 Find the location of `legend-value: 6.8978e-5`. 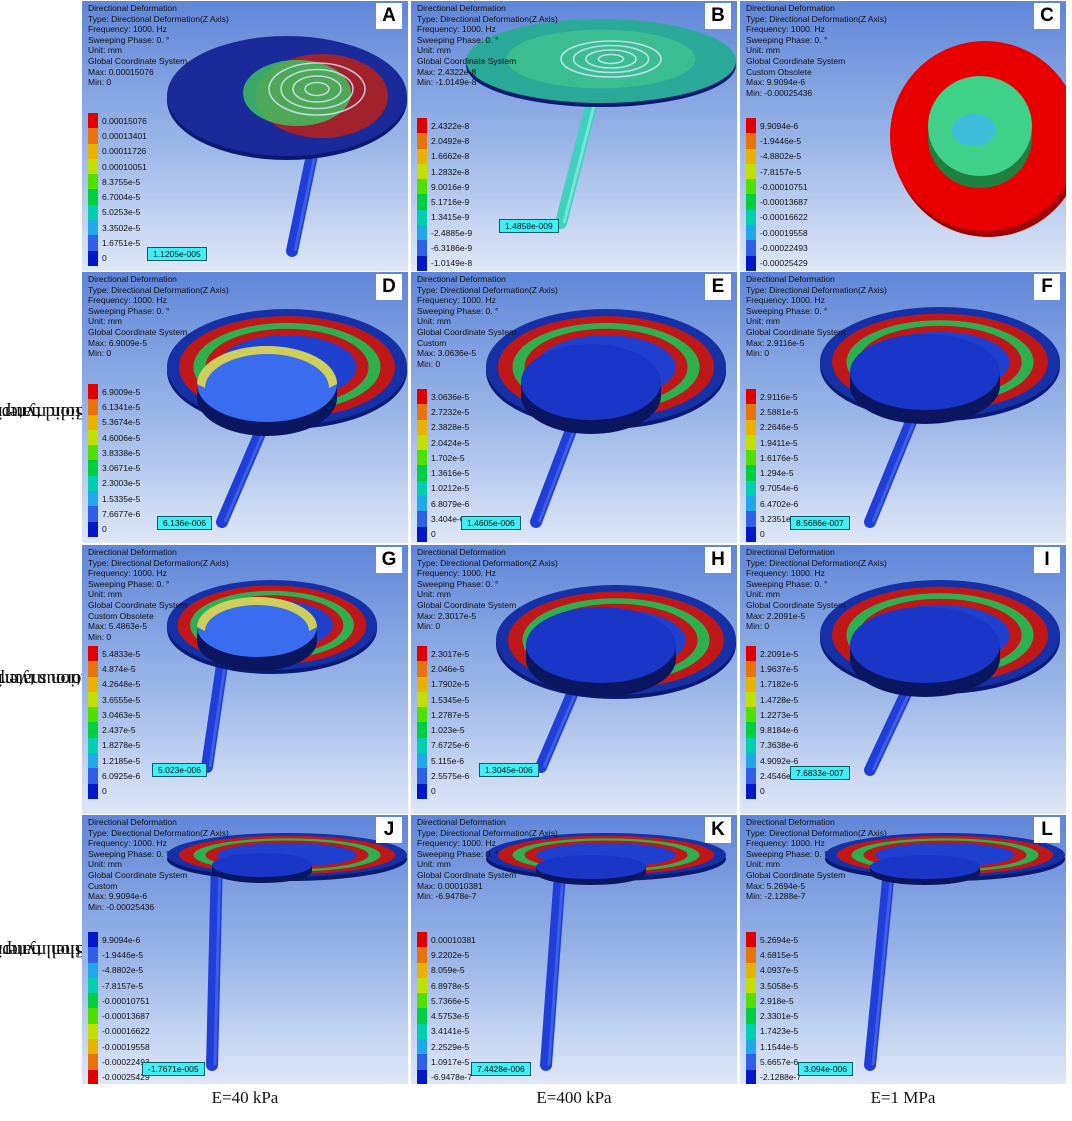

legend-value: 6.8978e-5 is located at coordinates (450, 985).